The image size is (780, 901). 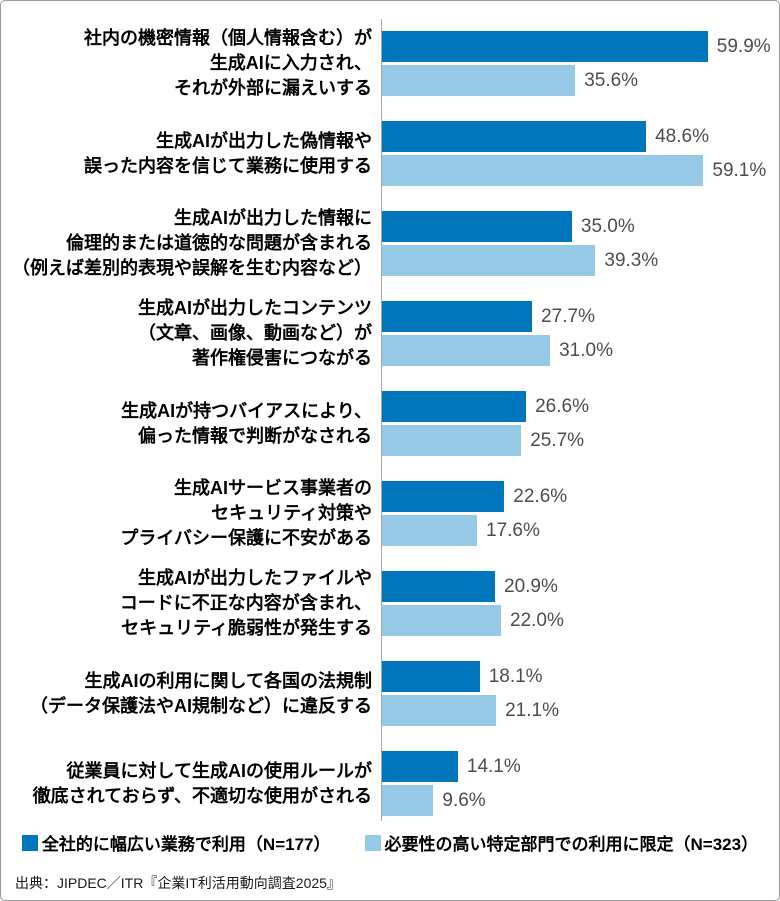 I want to click on value-label: 25.7%, so click(x=557, y=440).